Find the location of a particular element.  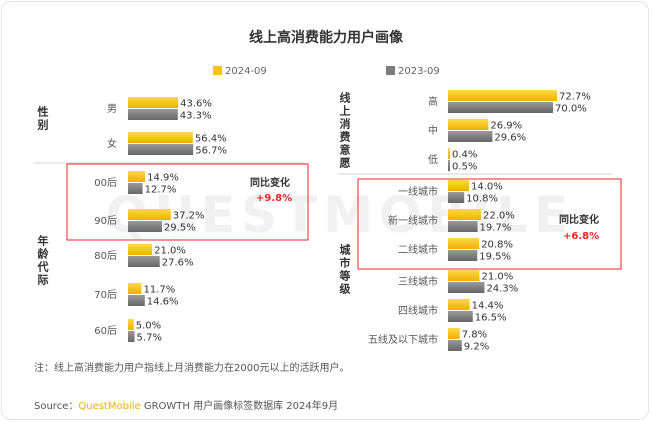

callout-box-left is located at coordinates (187, 202).